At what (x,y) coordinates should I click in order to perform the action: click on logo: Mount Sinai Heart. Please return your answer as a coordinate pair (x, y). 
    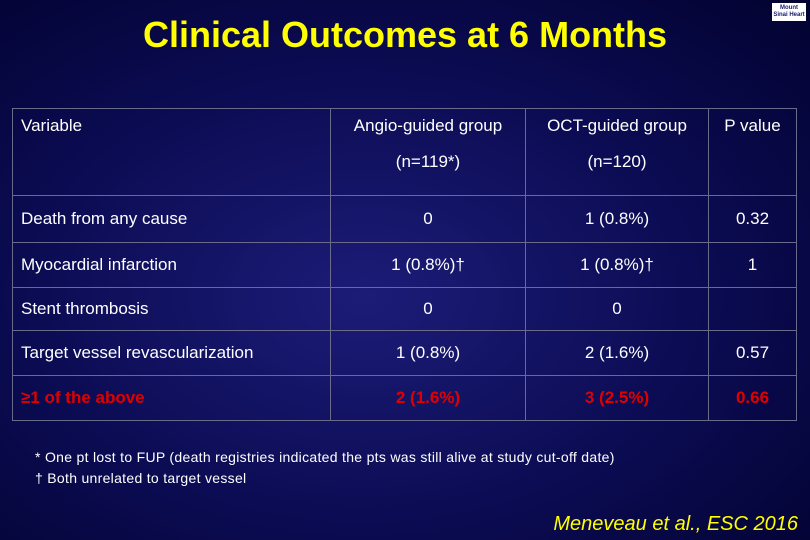
    Looking at the image, I should click on (789, 12).